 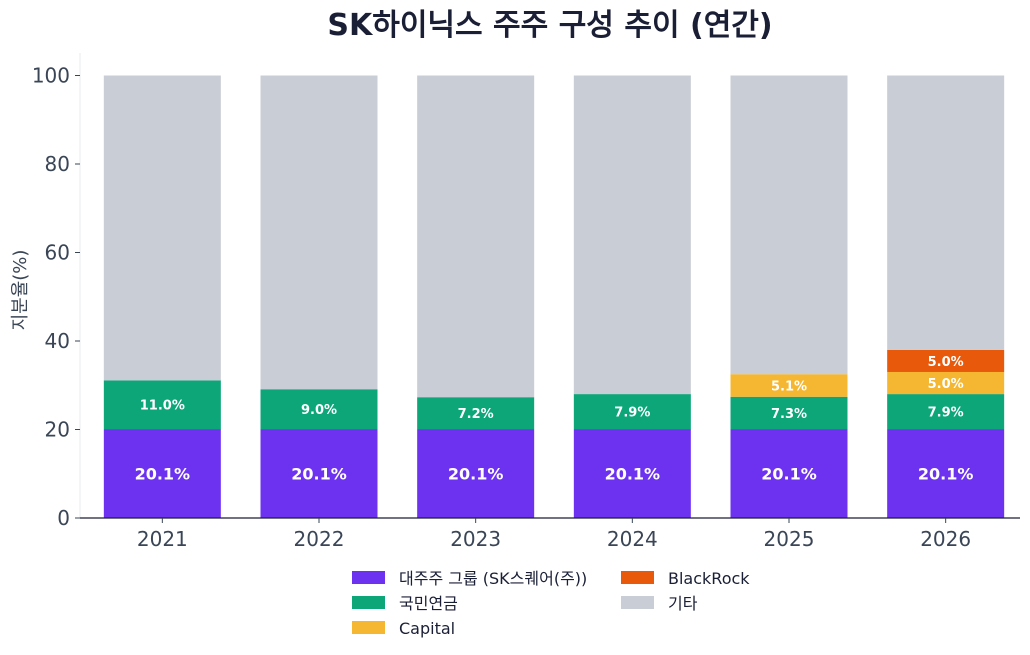 I want to click on legend-label: Capital, so click(x=427, y=628).